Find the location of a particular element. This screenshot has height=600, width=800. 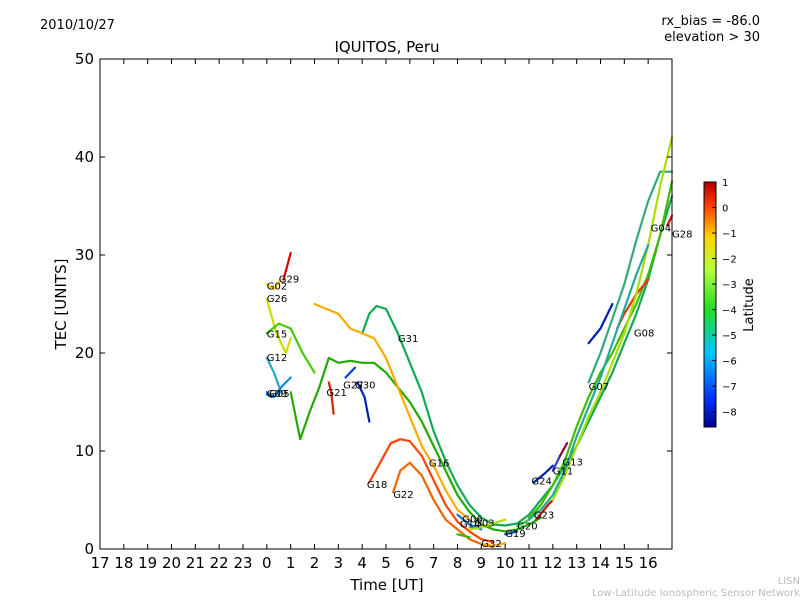

x-tick-label: 19 is located at coordinates (147, 563).